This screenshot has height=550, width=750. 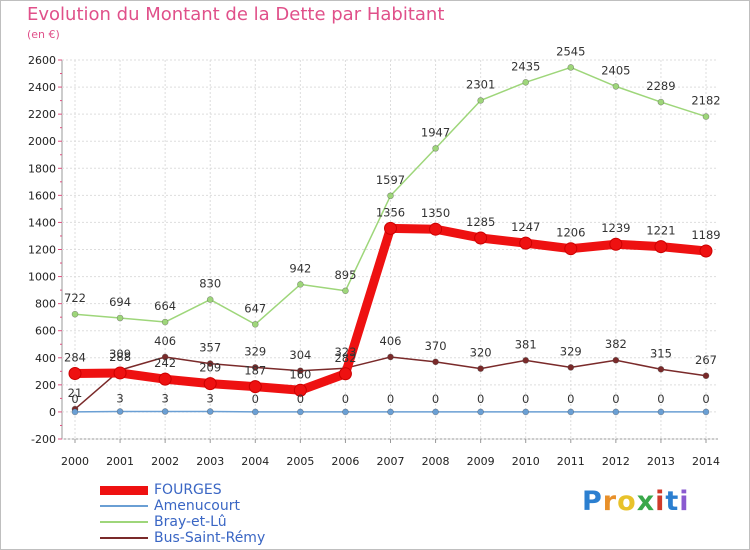 What do you see at coordinates (45, 331) in the screenshot?
I see `y-tick-label: 600` at bounding box center [45, 331].